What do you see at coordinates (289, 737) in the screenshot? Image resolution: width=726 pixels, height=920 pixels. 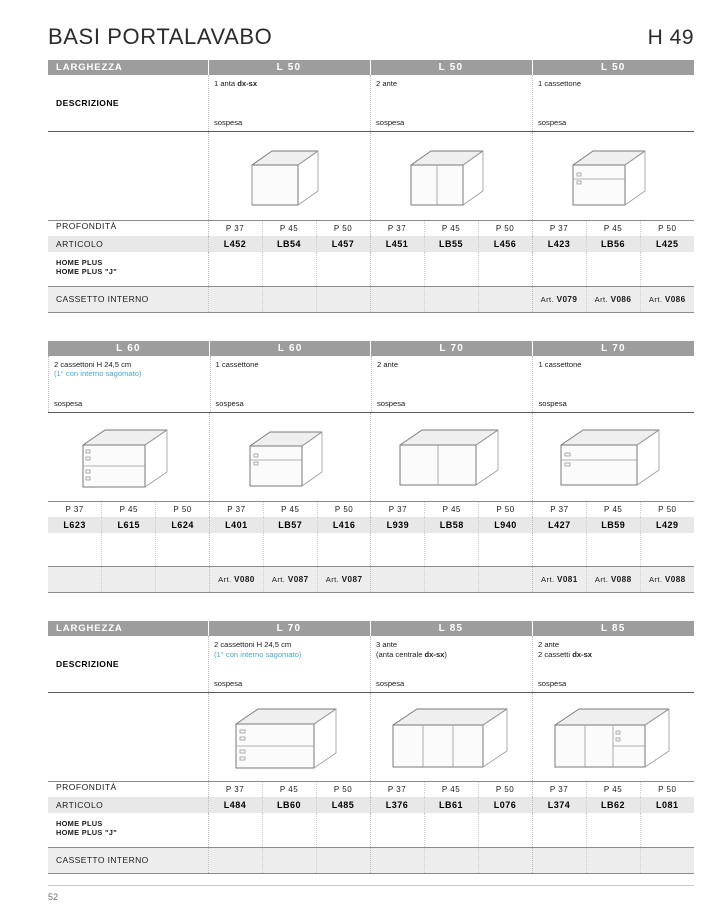 I see `cabinet-2-drawers-wide-icon` at bounding box center [289, 737].